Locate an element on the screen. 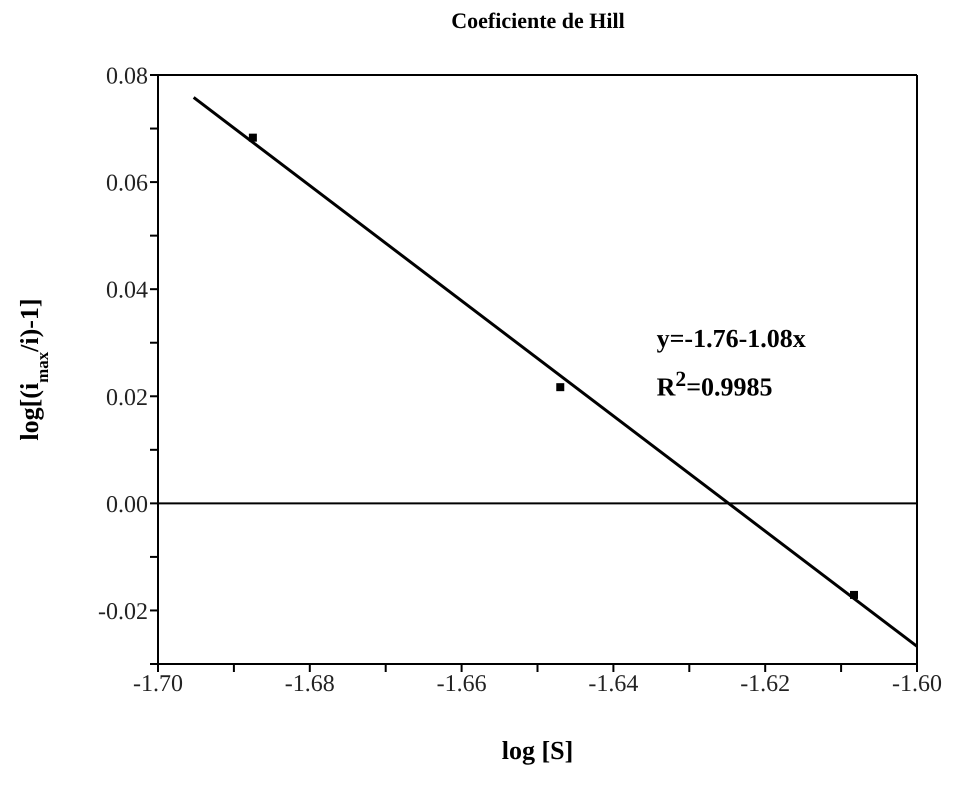 Image resolution: width=956 pixels, height=790 pixels. y-tick-label: 0.02 is located at coordinates (127, 397).